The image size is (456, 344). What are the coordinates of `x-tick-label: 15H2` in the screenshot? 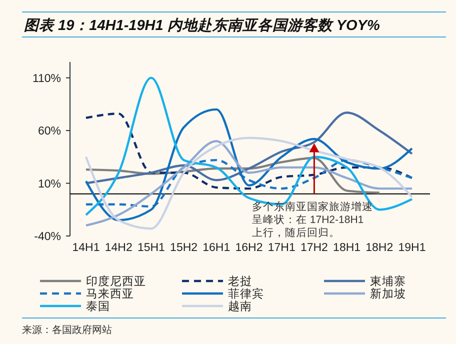 It's located at (184, 248).